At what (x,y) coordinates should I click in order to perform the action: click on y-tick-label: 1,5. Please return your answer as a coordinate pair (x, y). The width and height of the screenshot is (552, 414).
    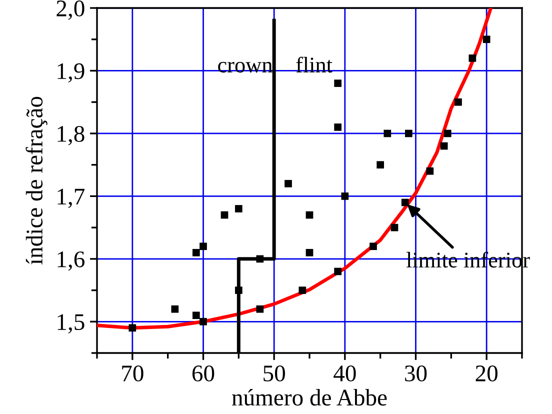
    Looking at the image, I should click on (71, 324).